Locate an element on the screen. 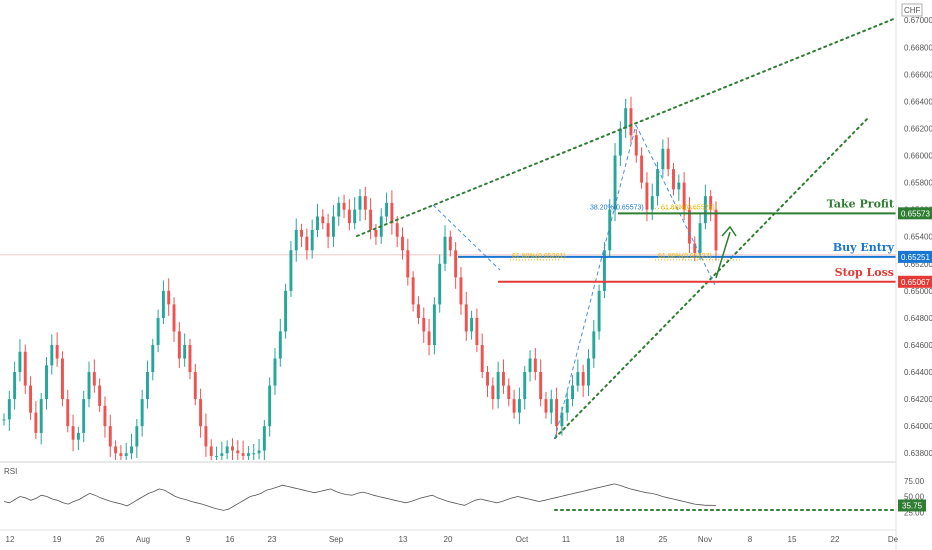  rsi-tick-label: 75.00 is located at coordinates (914, 481).